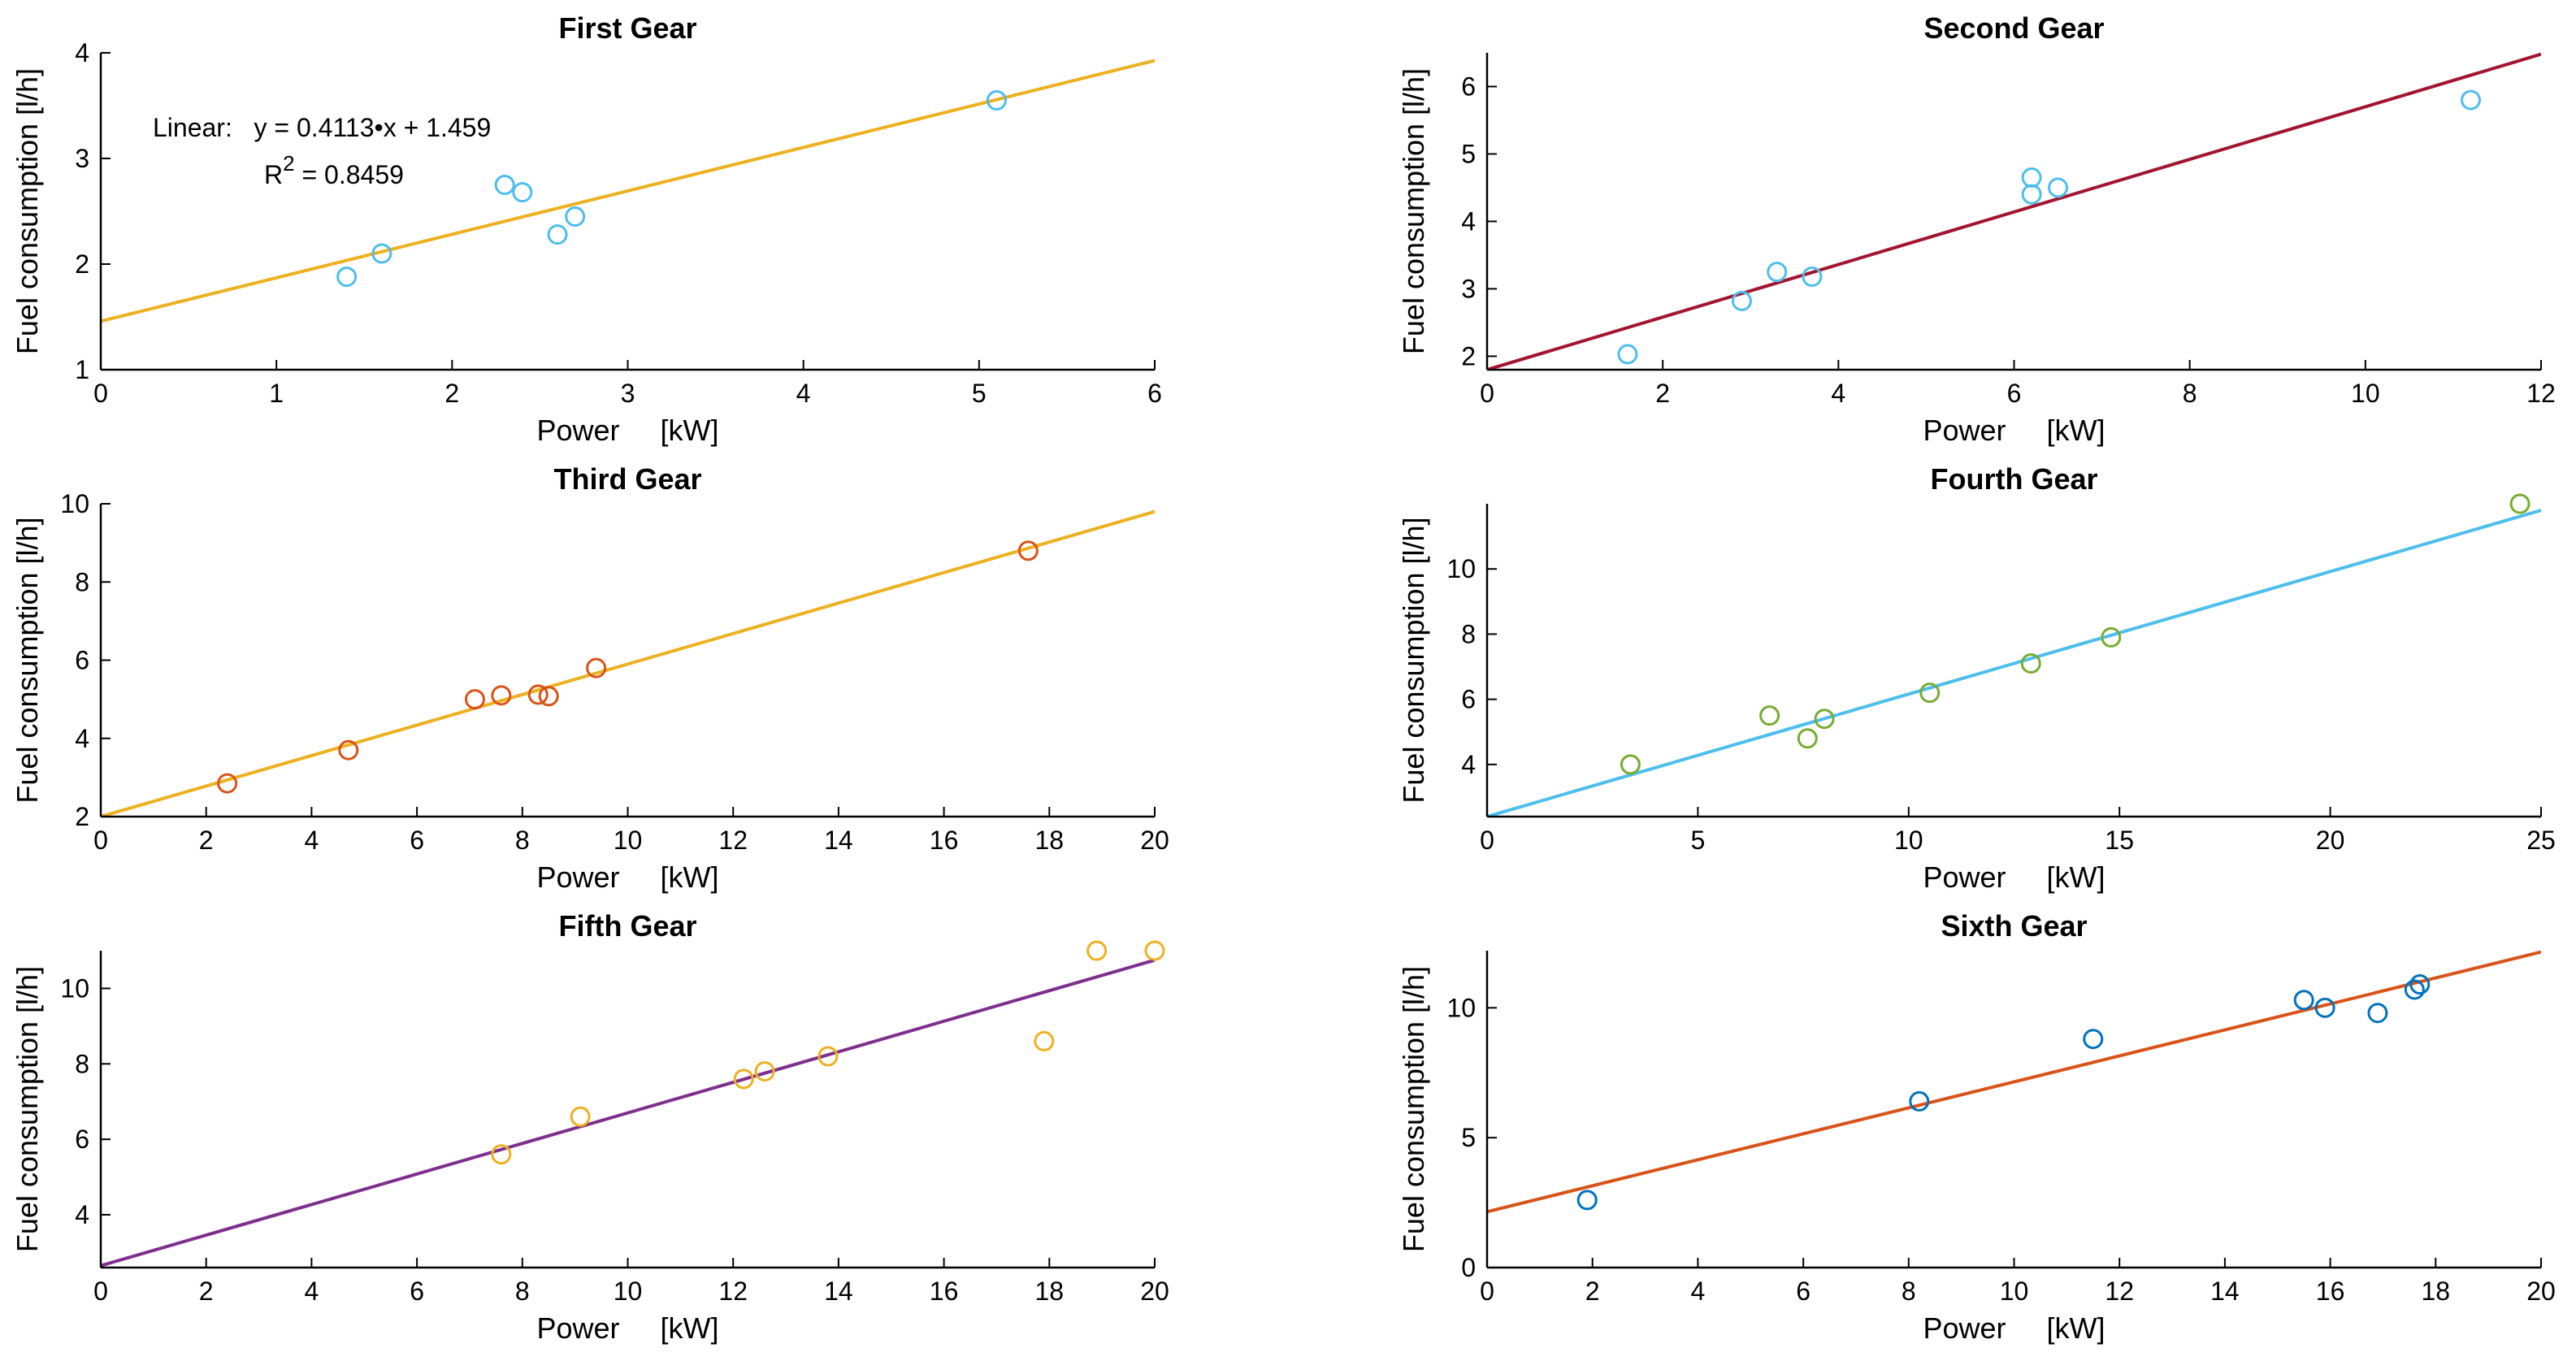  What do you see at coordinates (1468, 356) in the screenshot?
I see `y-tick-label: 2` at bounding box center [1468, 356].